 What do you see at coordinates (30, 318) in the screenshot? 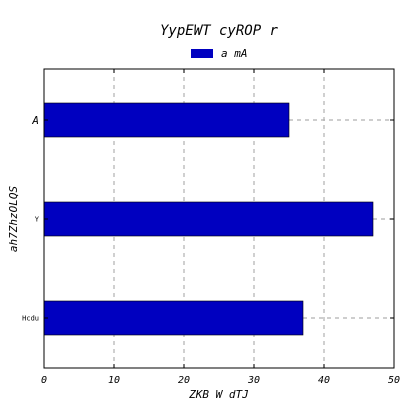
I see `y-tick-label: Hcdu` at bounding box center [30, 318].